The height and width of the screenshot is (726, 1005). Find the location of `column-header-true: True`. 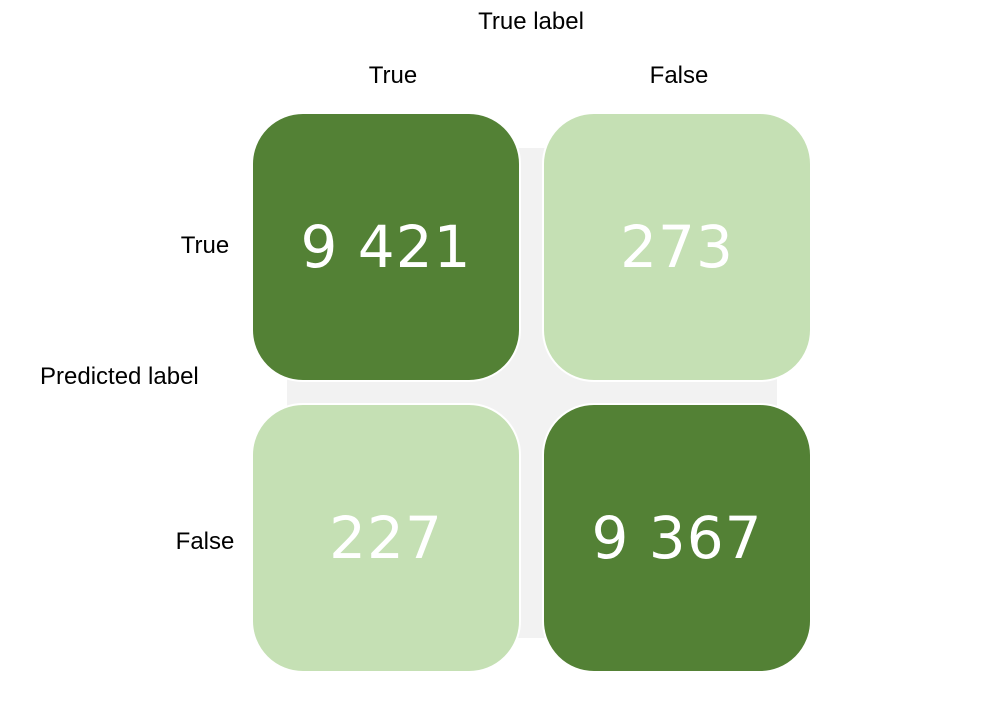

column-header-true: True is located at coordinates (393, 75).